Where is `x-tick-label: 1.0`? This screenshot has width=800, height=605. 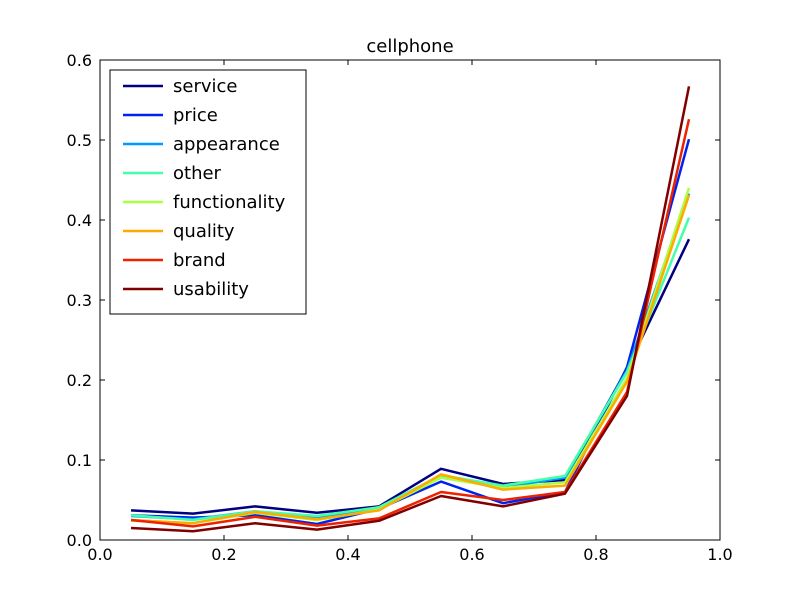
x-tick-label: 1.0 is located at coordinates (719, 554).